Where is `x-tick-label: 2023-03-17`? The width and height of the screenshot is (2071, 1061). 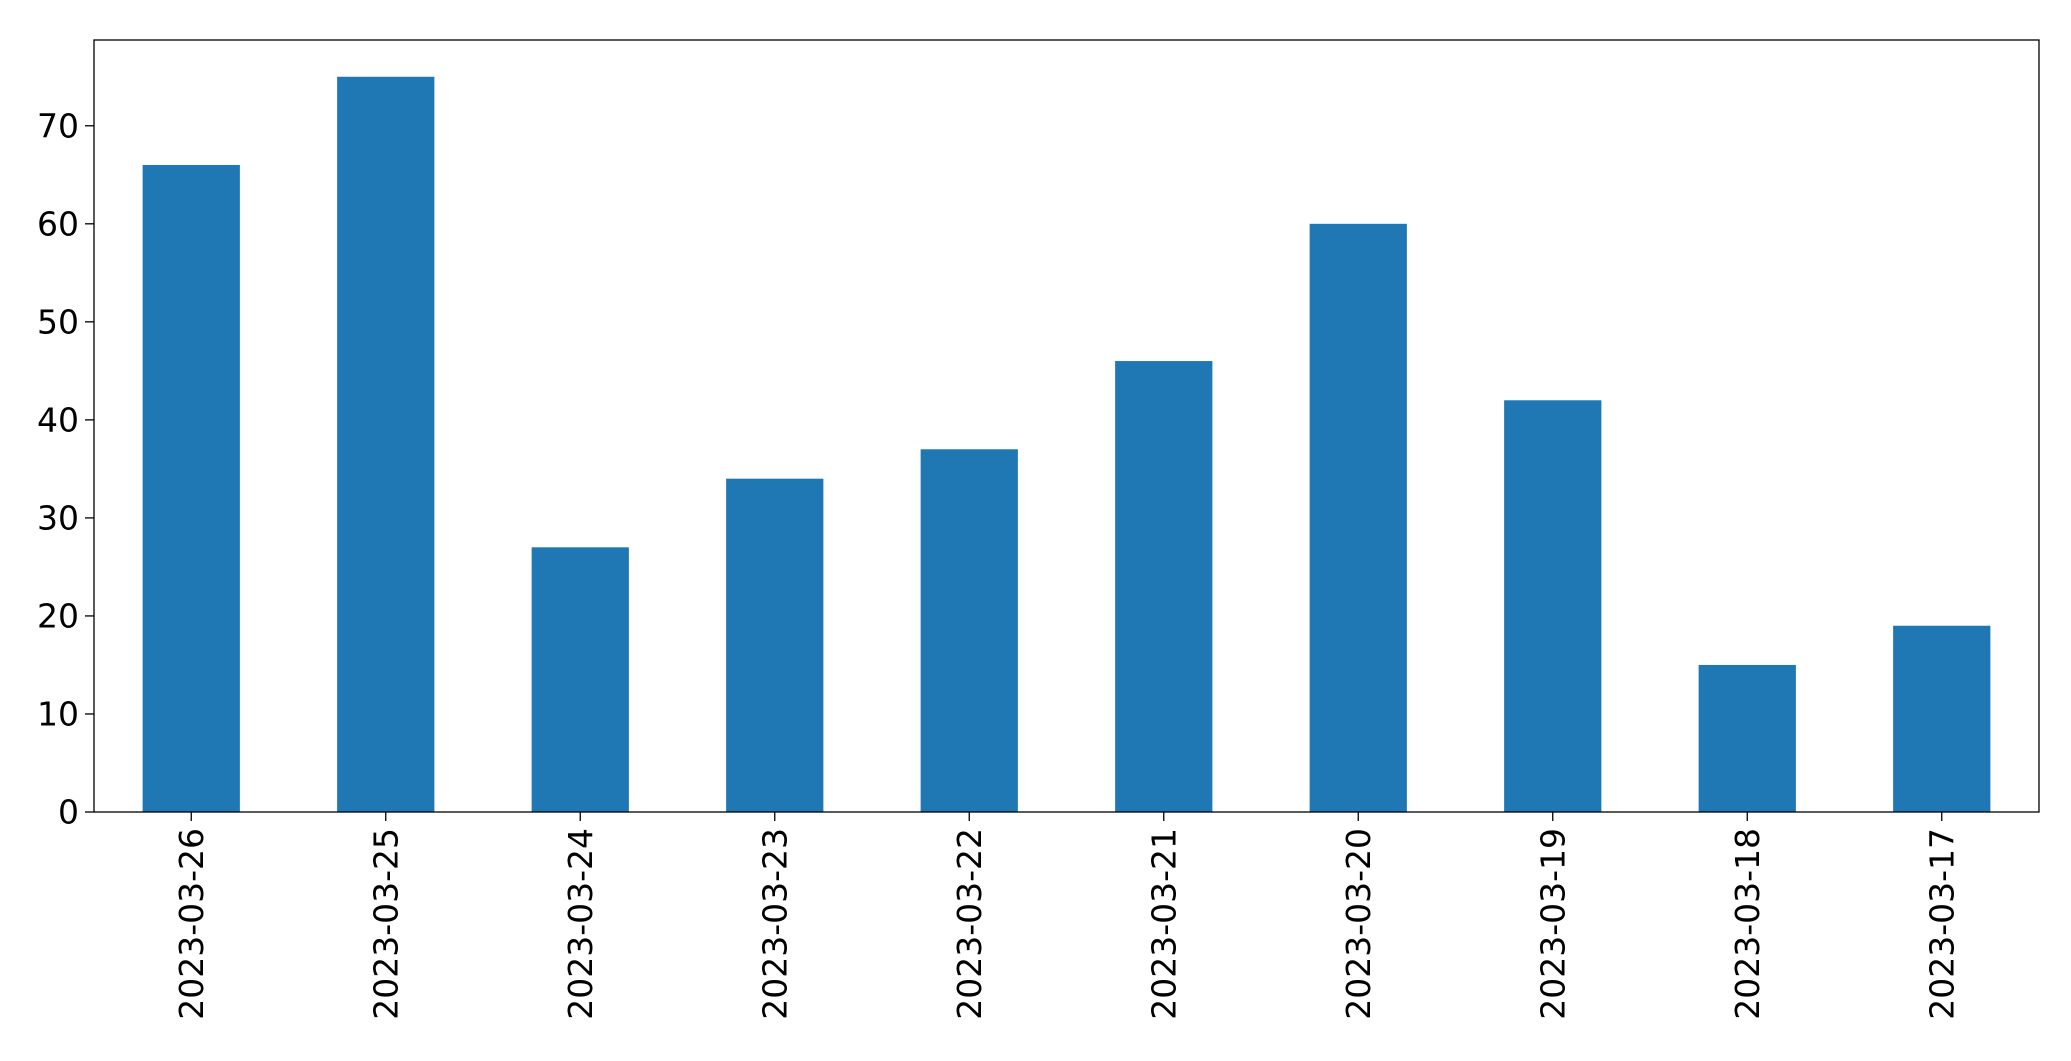 x-tick-label: 2023-03-17 is located at coordinates (1941, 924).